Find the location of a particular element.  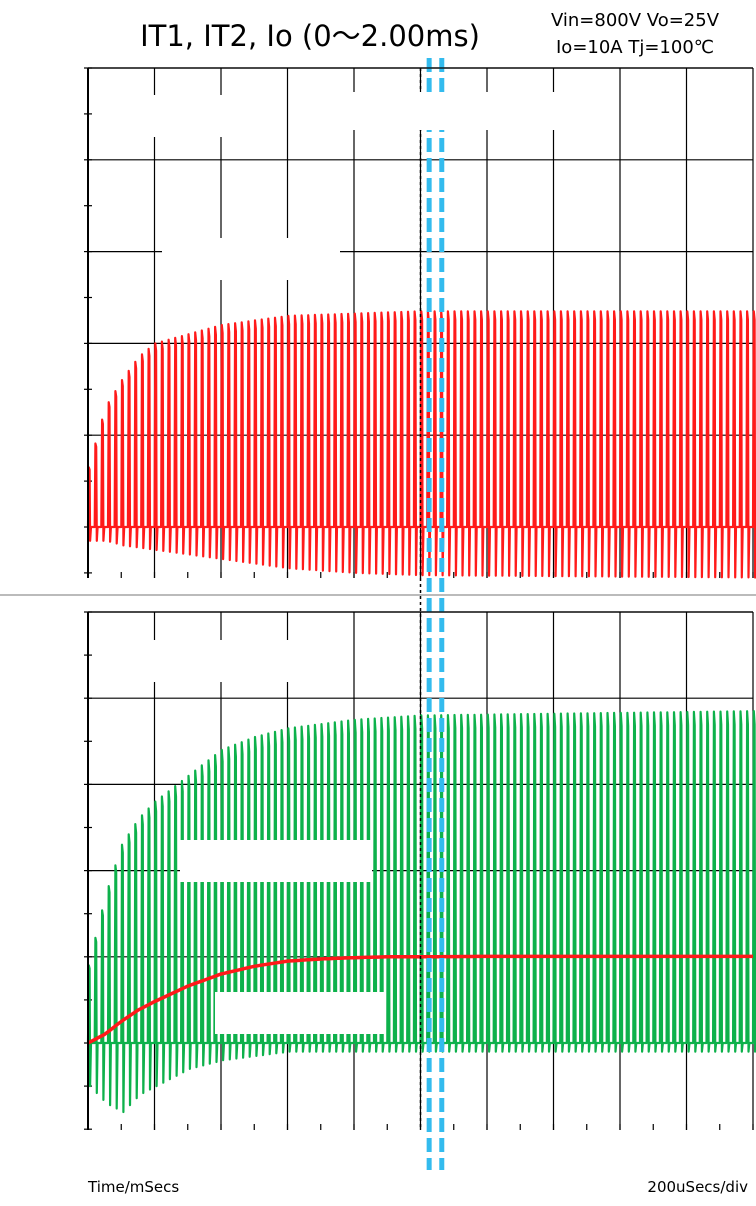

x-axis-label: Time/mSecs is located at coordinates (133, 1187).